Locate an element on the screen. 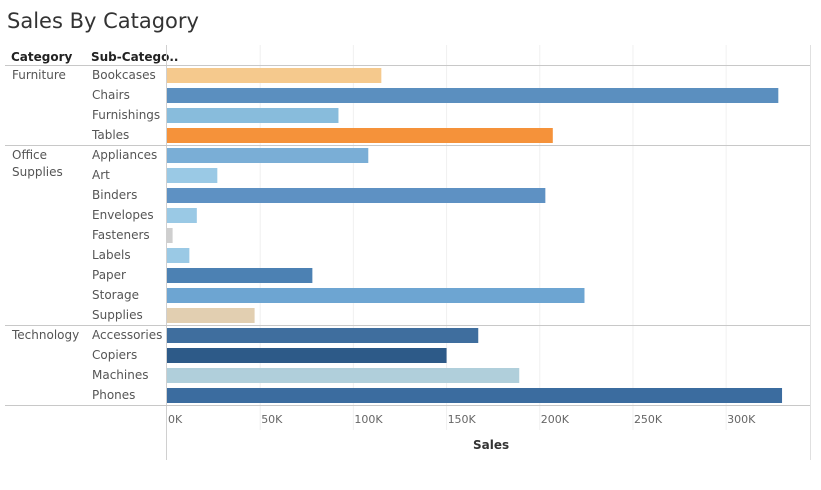  subcategory-label: Binders is located at coordinates (115, 195).